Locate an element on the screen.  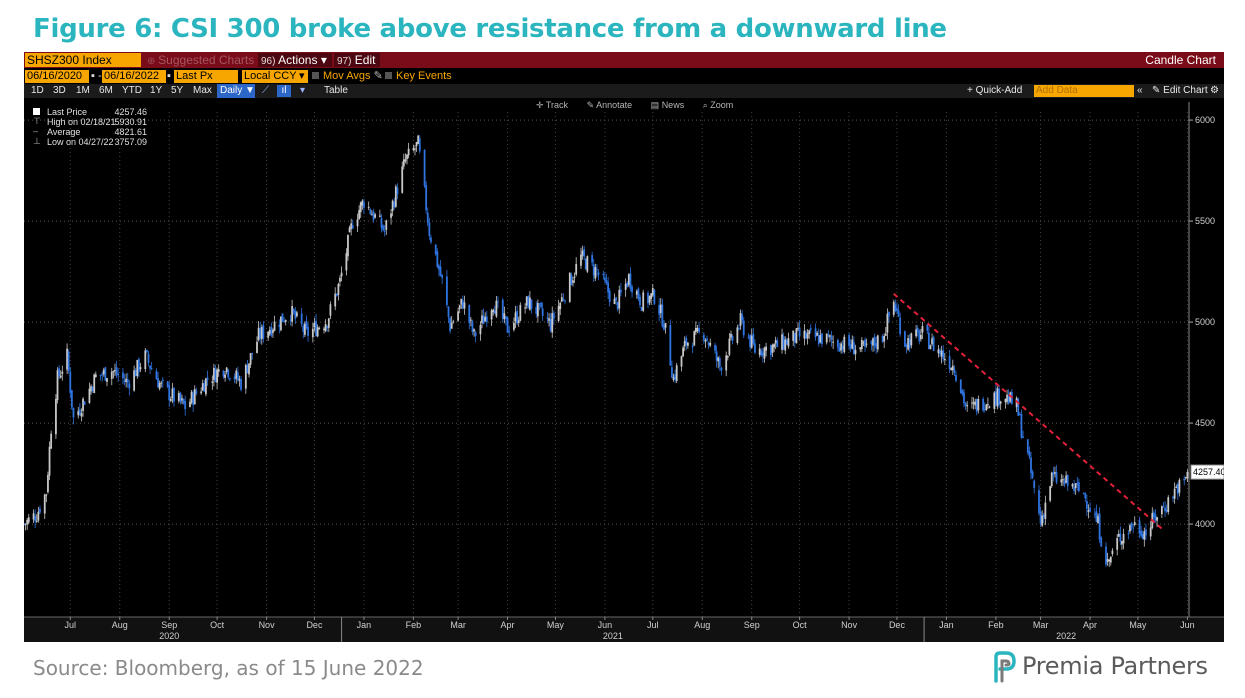
start-date-field: 06/16/2020 is located at coordinates (57, 76).